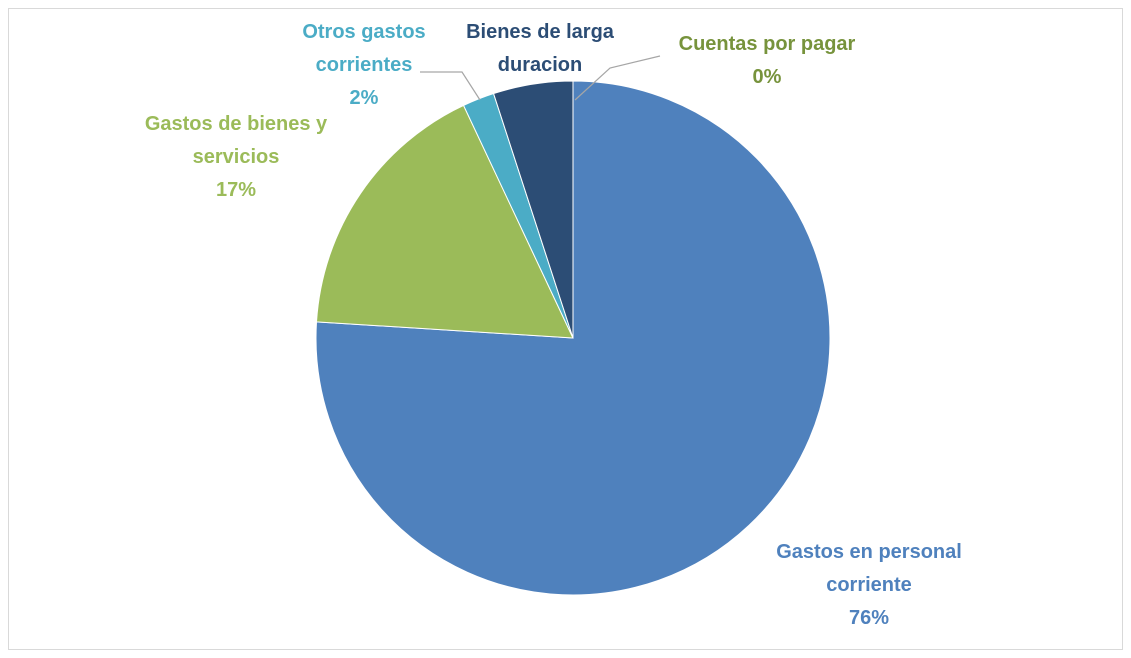  I want to click on data-label: Gastos de bienes y servicios 17%, so click(236, 157).